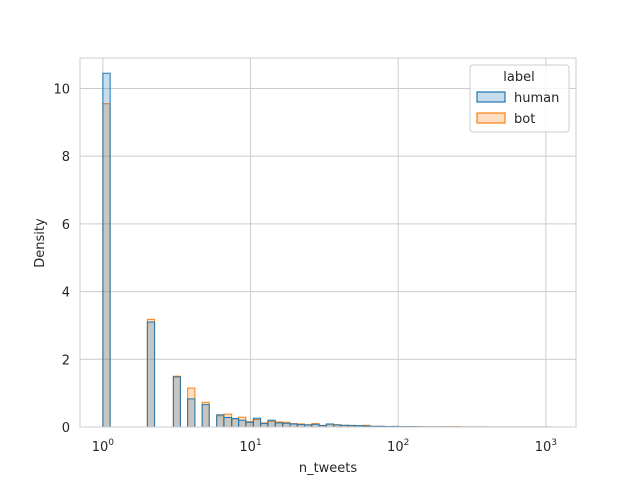 The width and height of the screenshot is (640, 480). What do you see at coordinates (324, 446) in the screenshot?
I see `x-ticks: 10⁰ 10¹ 10² 10³` at bounding box center [324, 446].